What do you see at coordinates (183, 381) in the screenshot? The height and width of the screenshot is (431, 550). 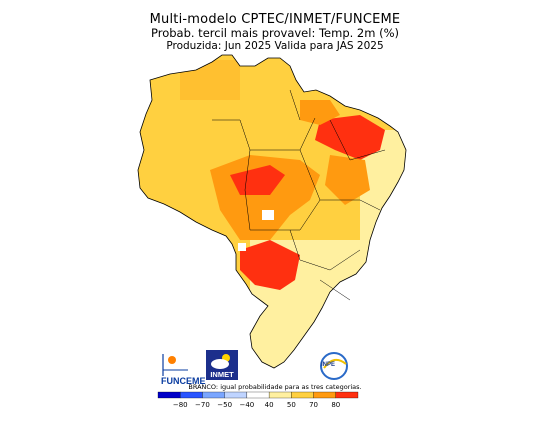 I see `funceme-label: FUNCEME` at bounding box center [183, 381].